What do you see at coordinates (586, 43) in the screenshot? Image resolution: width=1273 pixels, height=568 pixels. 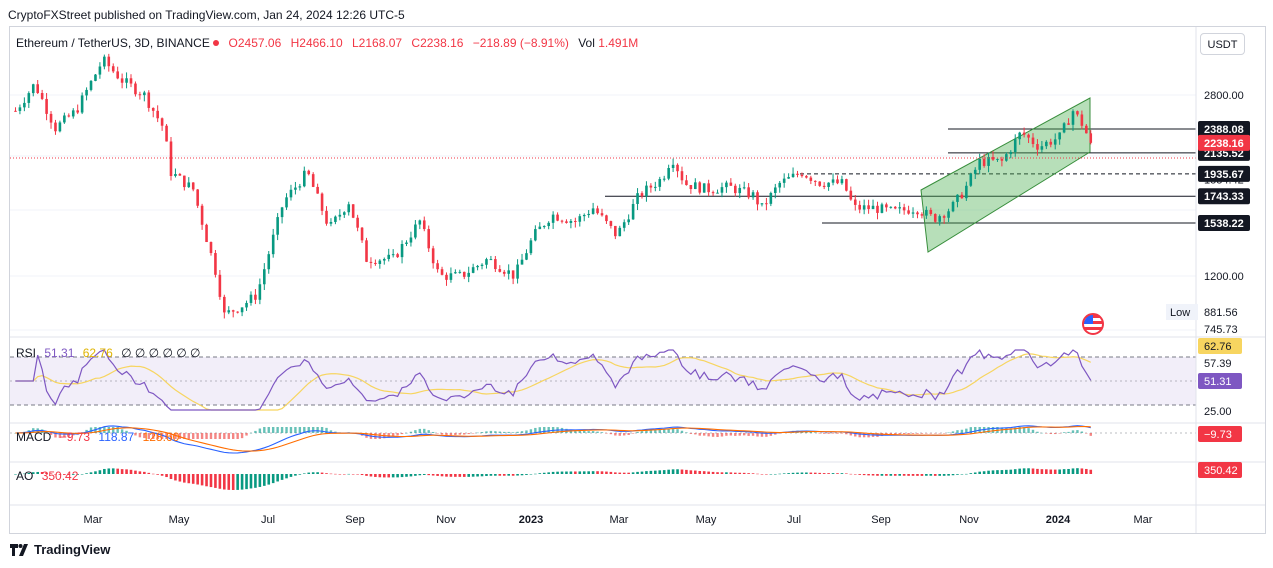 I see `volume-label: Vol` at bounding box center [586, 43].